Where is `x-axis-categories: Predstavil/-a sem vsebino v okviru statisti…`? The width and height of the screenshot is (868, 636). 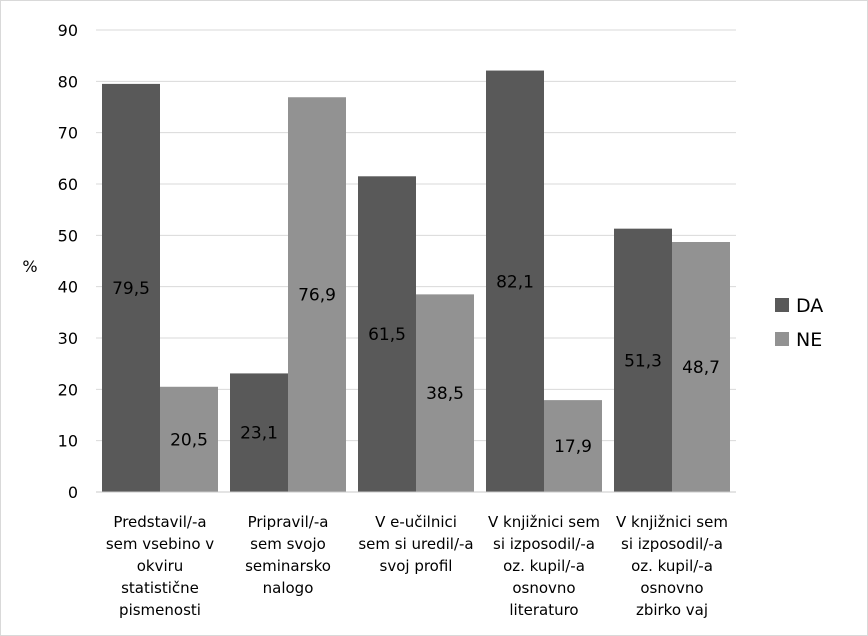 x-axis-categories: Predstavil/-a sem vsebino v okviru statisti… is located at coordinates (417, 566).